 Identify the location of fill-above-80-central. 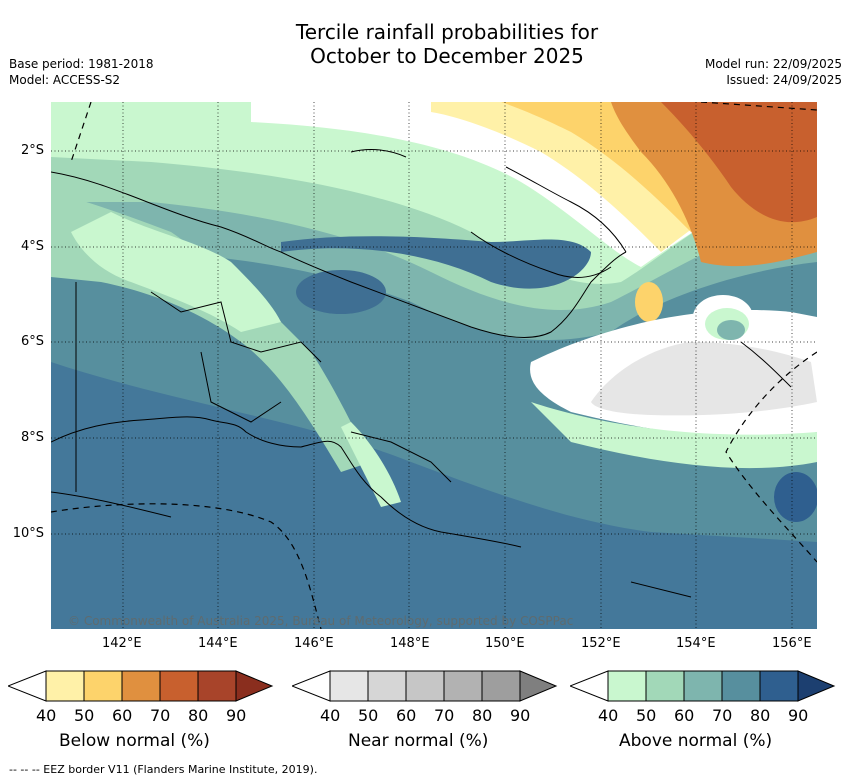
(436, 262).